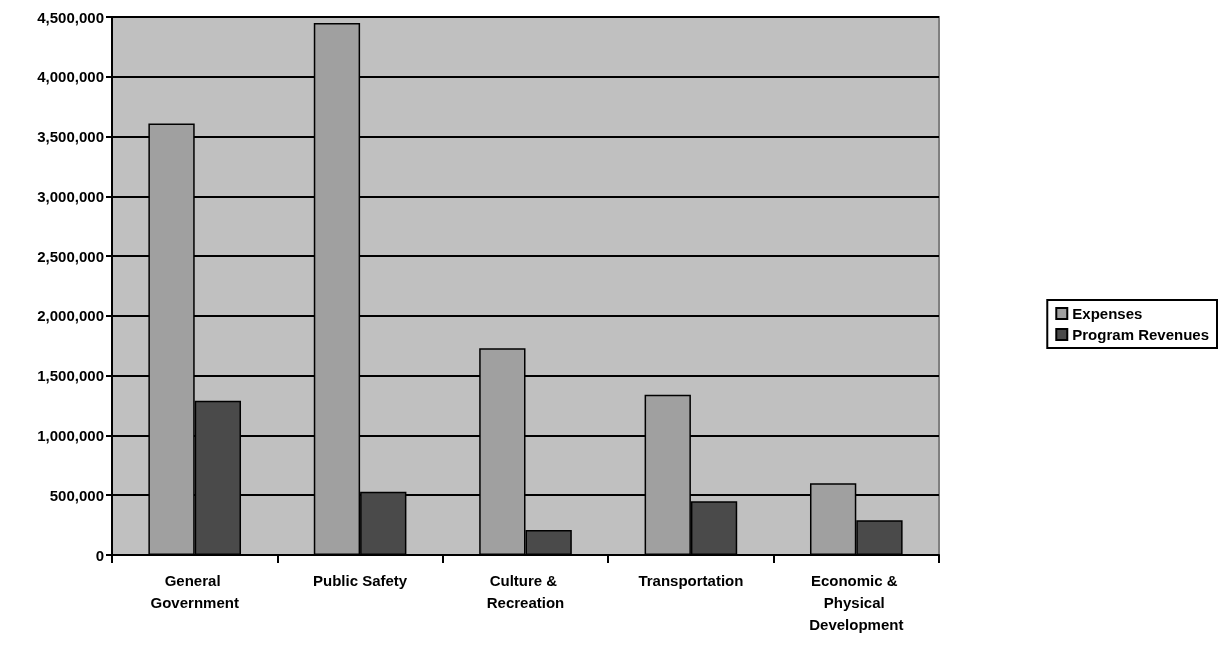 This screenshot has width=1229, height=648. Describe the element at coordinates (70, 256) in the screenshot. I see `y-tick-label: 2,500,000` at that location.